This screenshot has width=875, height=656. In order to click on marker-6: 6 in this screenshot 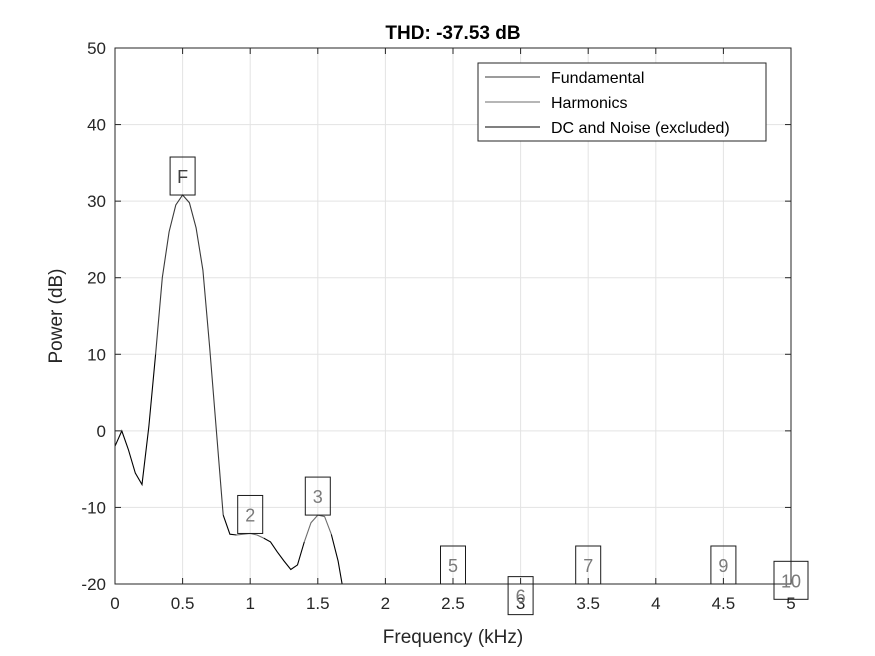, I will do `click(520, 596)`.